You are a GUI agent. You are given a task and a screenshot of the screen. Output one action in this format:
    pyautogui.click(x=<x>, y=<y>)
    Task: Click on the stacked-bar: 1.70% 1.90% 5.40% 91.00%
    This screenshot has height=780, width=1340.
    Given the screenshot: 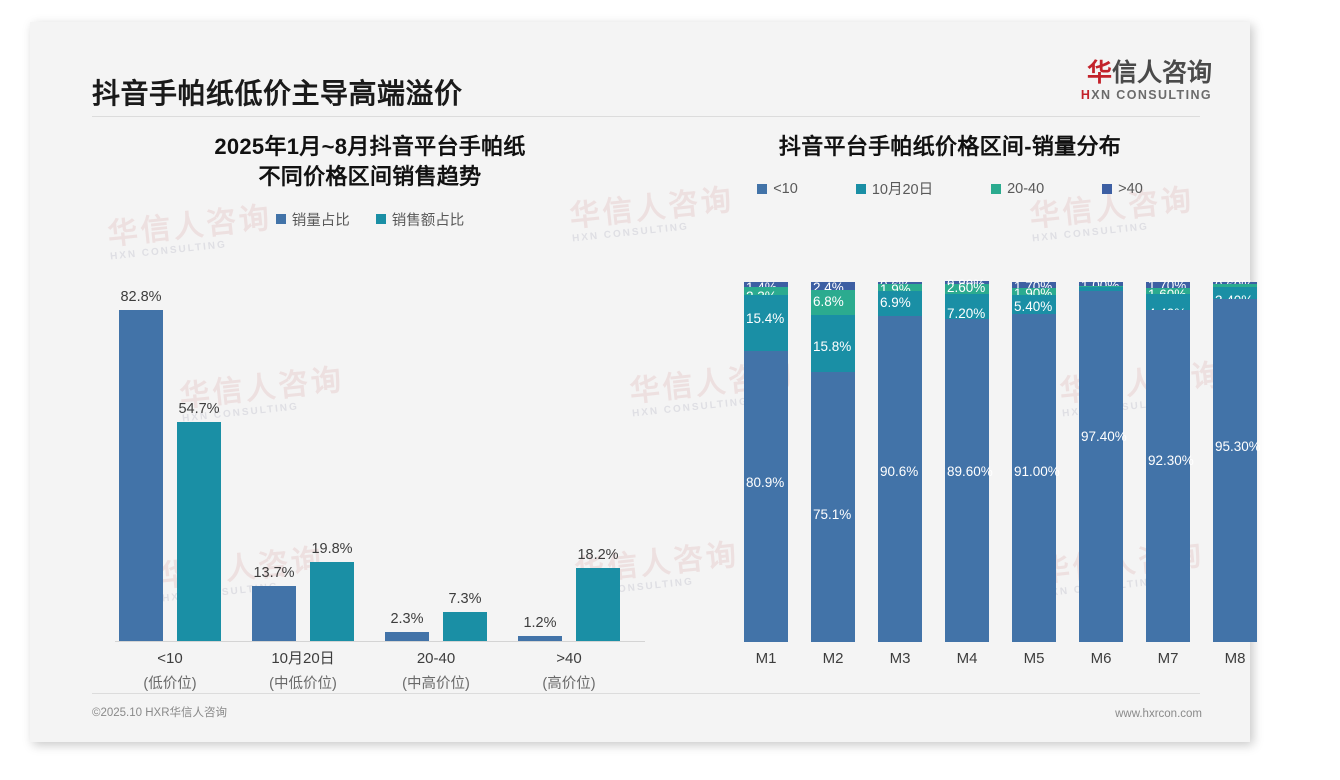 What is the action you would take?
    pyautogui.click(x=1036, y=460)
    